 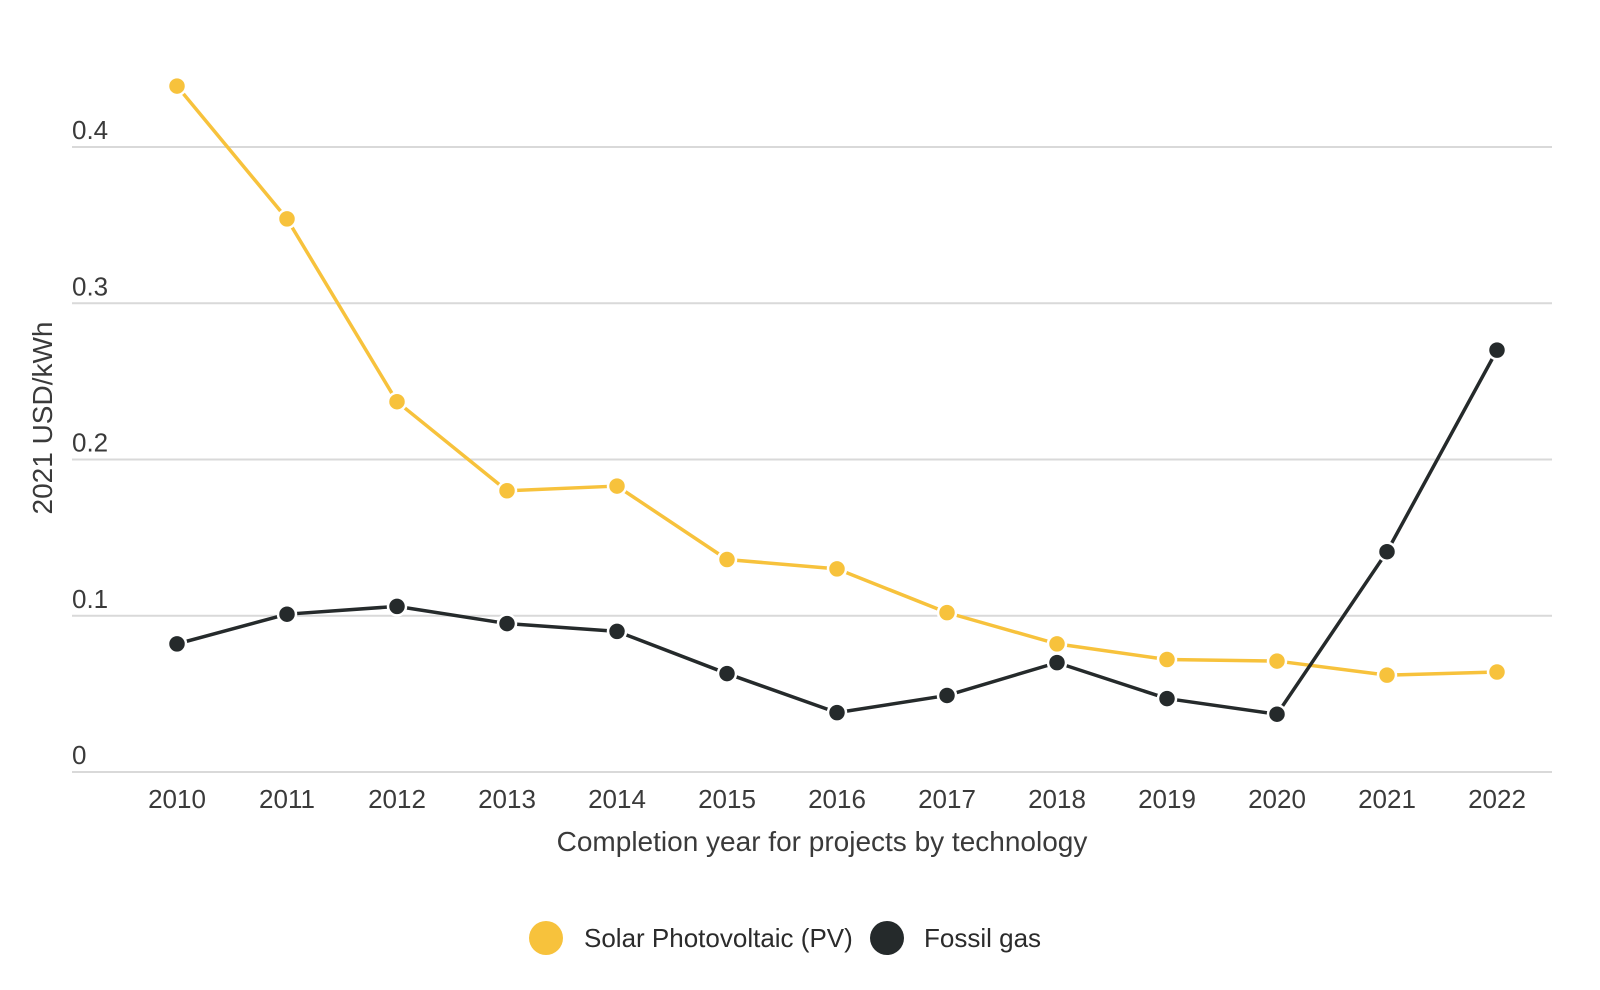 I want to click on x-tick-label: 2010, so click(x=177, y=799).